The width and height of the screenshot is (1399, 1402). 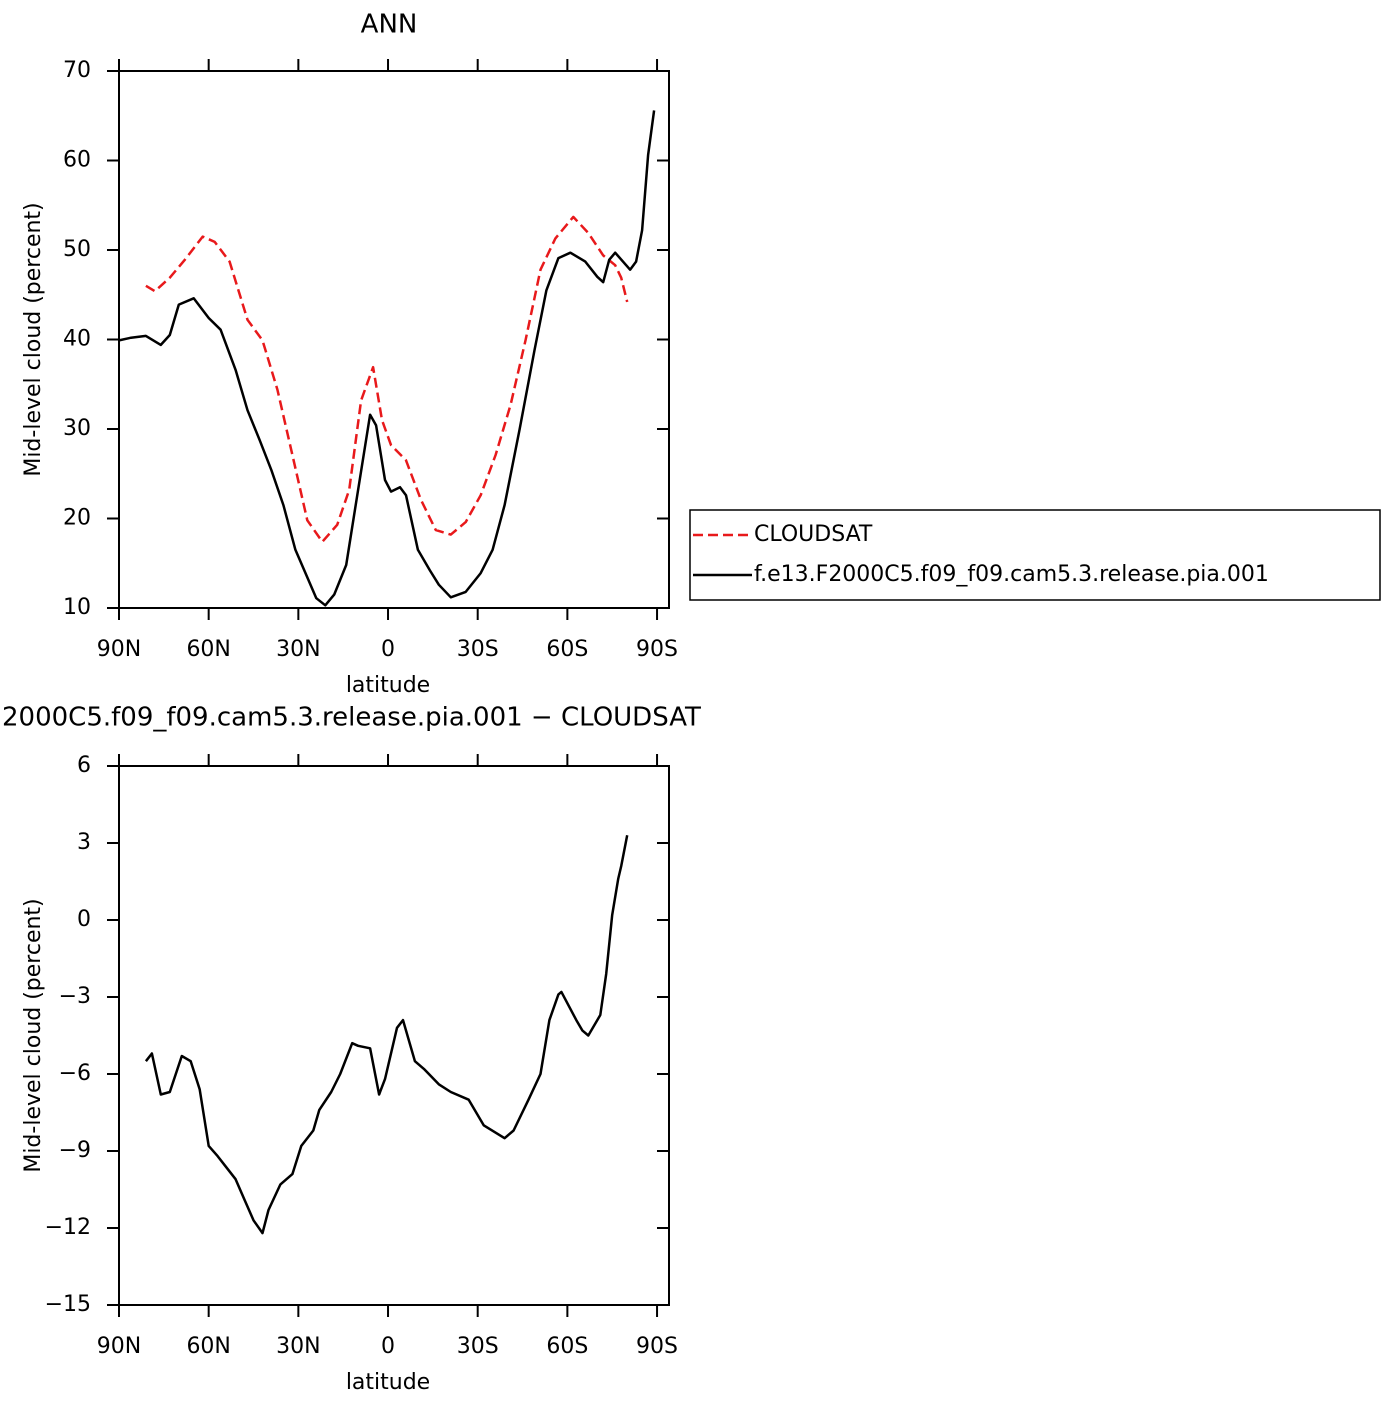 What do you see at coordinates (84, 919) in the screenshot?
I see `y-tick-label: 0` at bounding box center [84, 919].